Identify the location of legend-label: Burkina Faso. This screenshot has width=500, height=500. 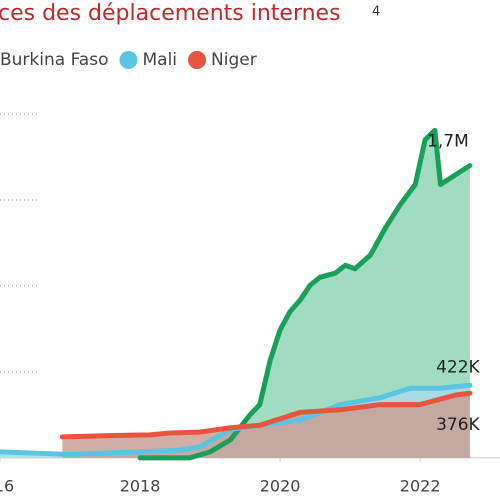
(54, 60).